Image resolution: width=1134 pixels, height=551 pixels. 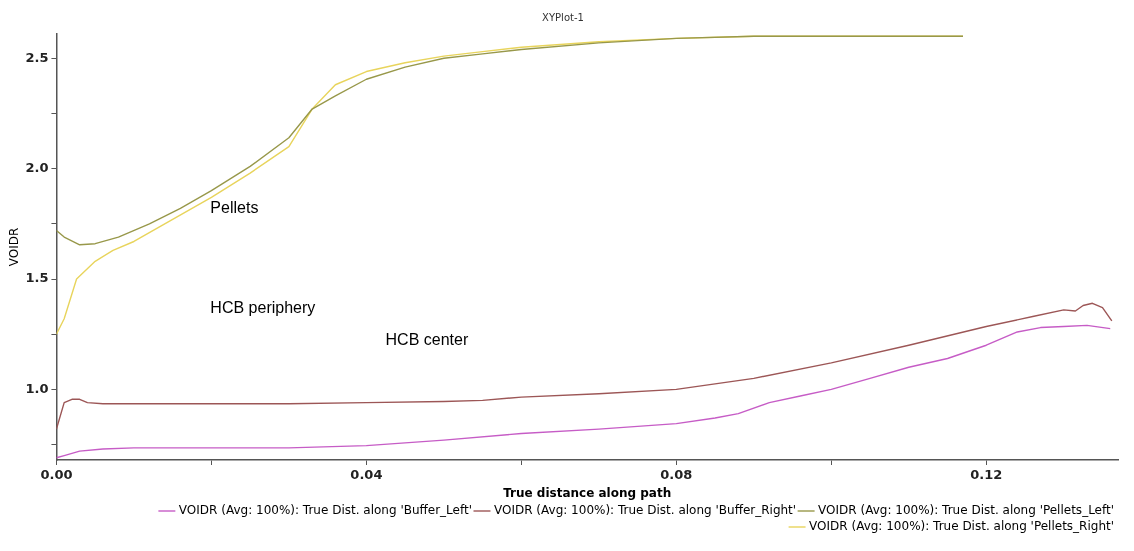 What do you see at coordinates (962, 526) in the screenshot?
I see `legend-label: VOIDR (Avg: 100%): True Dist. along 'Pellets_Right'` at bounding box center [962, 526].